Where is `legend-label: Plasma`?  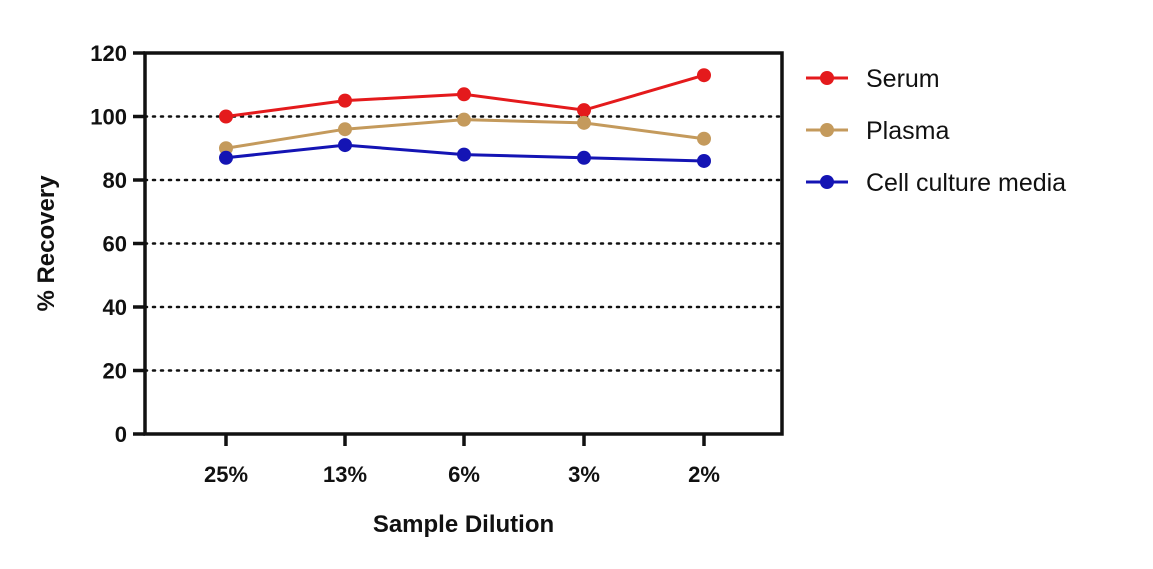
legend-label: Plasma is located at coordinates (907, 131).